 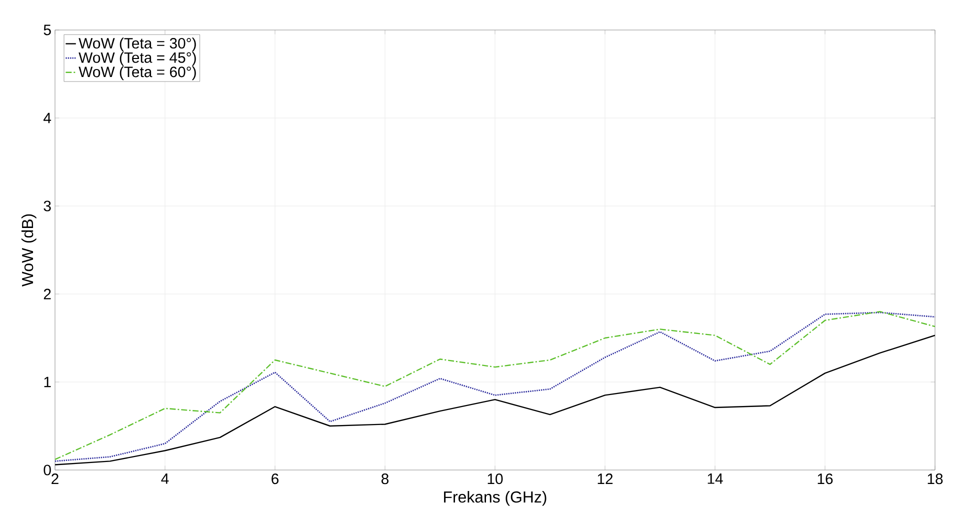 I want to click on x-tick-label: 10, so click(x=495, y=479).